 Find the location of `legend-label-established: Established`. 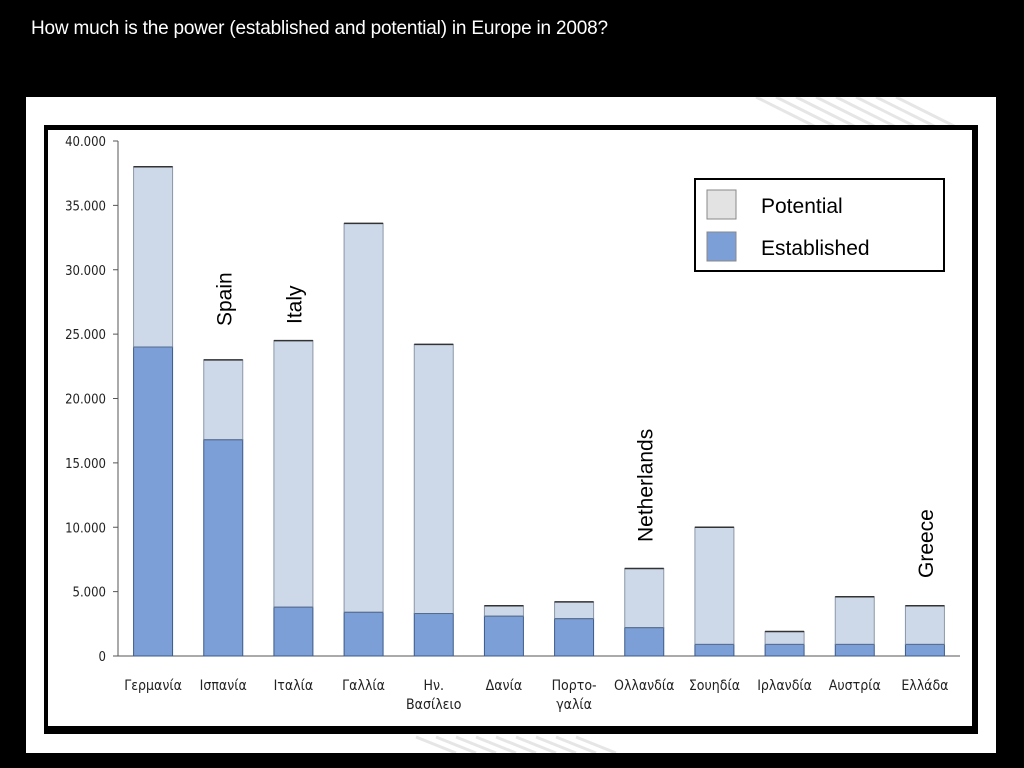

legend-label-established: Established is located at coordinates (815, 248).